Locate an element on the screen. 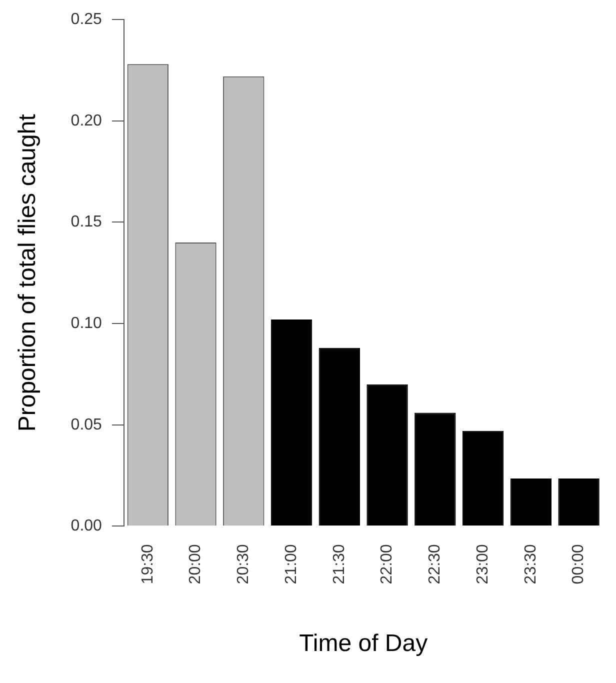  y-tick-label: 0.15 is located at coordinates (86, 222).